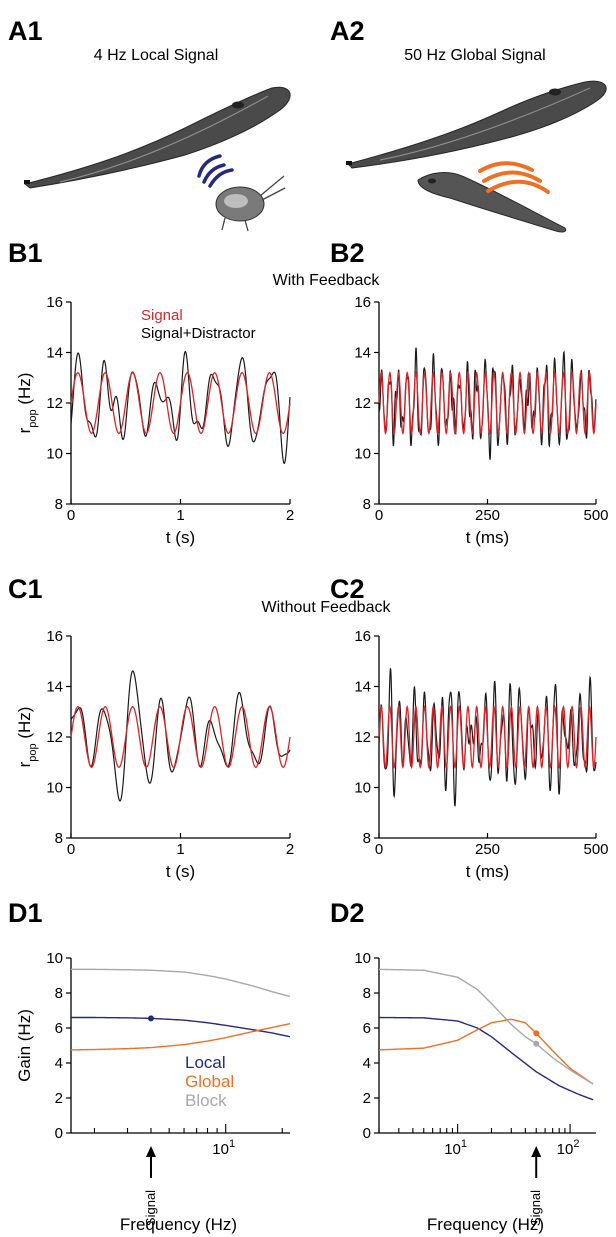 The width and height of the screenshot is (616, 1237). I want to click on local-signal-wave-icon, so click(215, 171).